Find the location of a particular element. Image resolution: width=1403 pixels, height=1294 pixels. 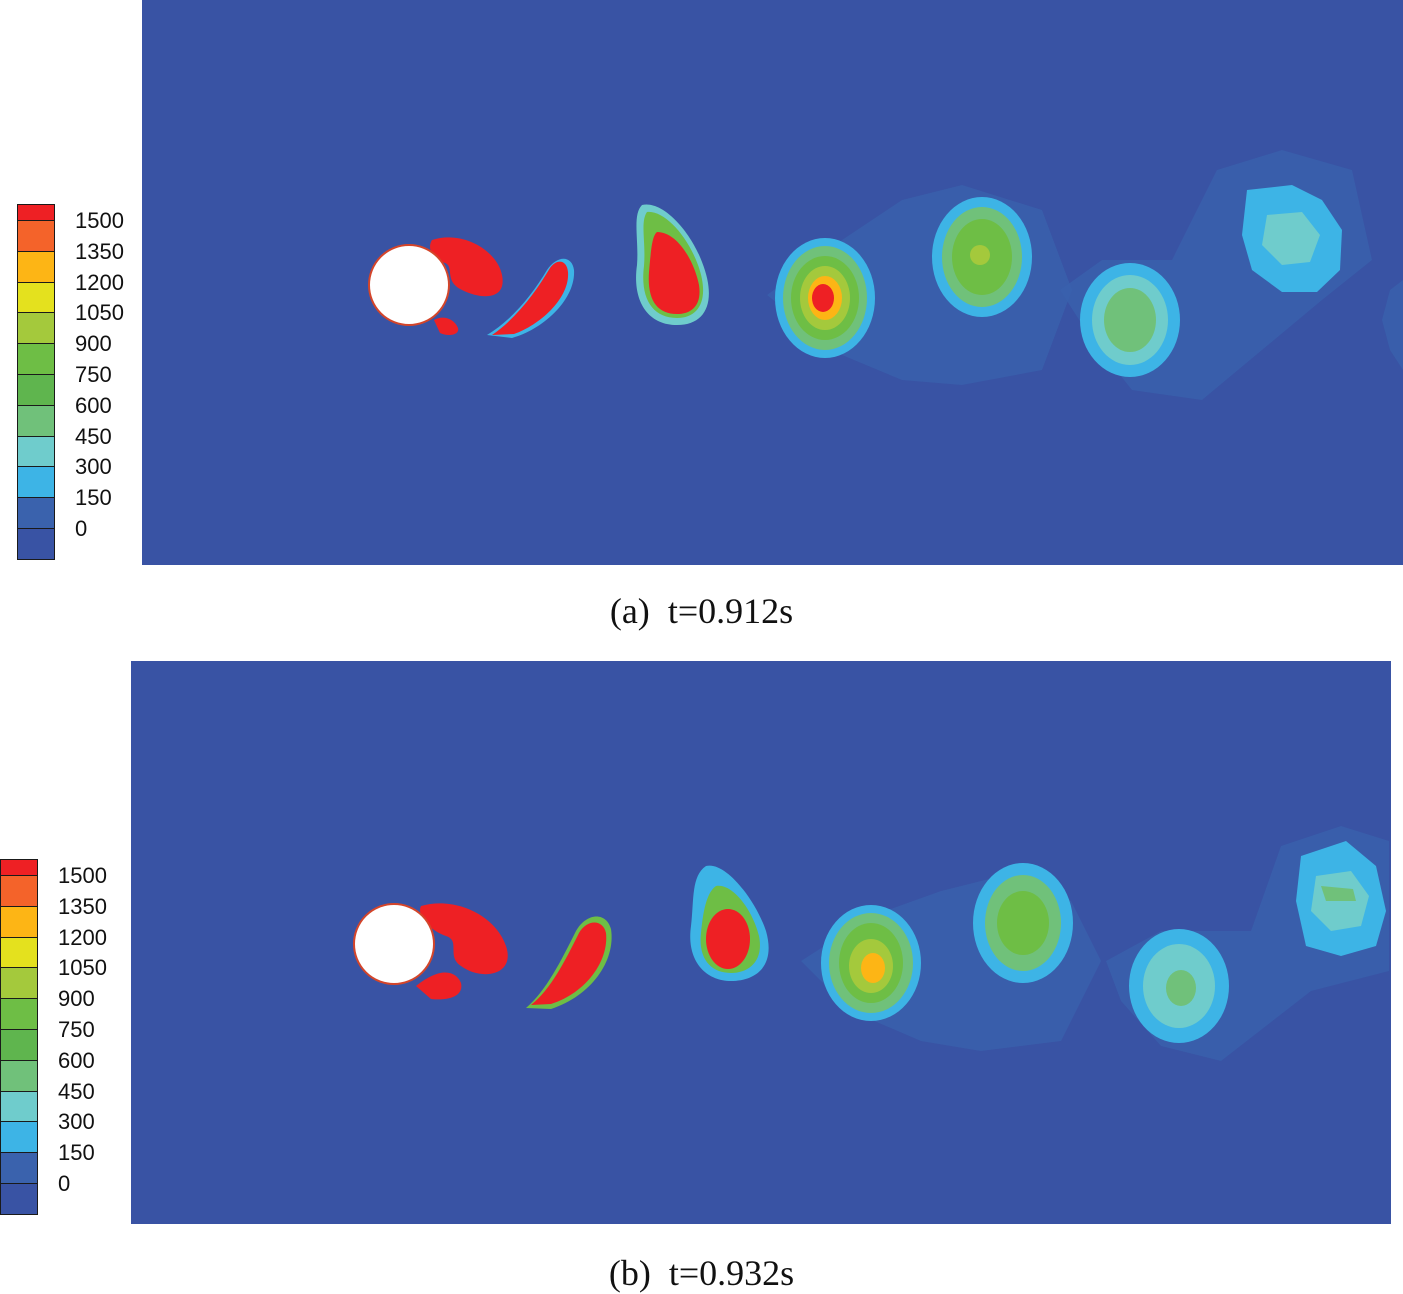

colorbar-swatches-b is located at coordinates (19, 1037).